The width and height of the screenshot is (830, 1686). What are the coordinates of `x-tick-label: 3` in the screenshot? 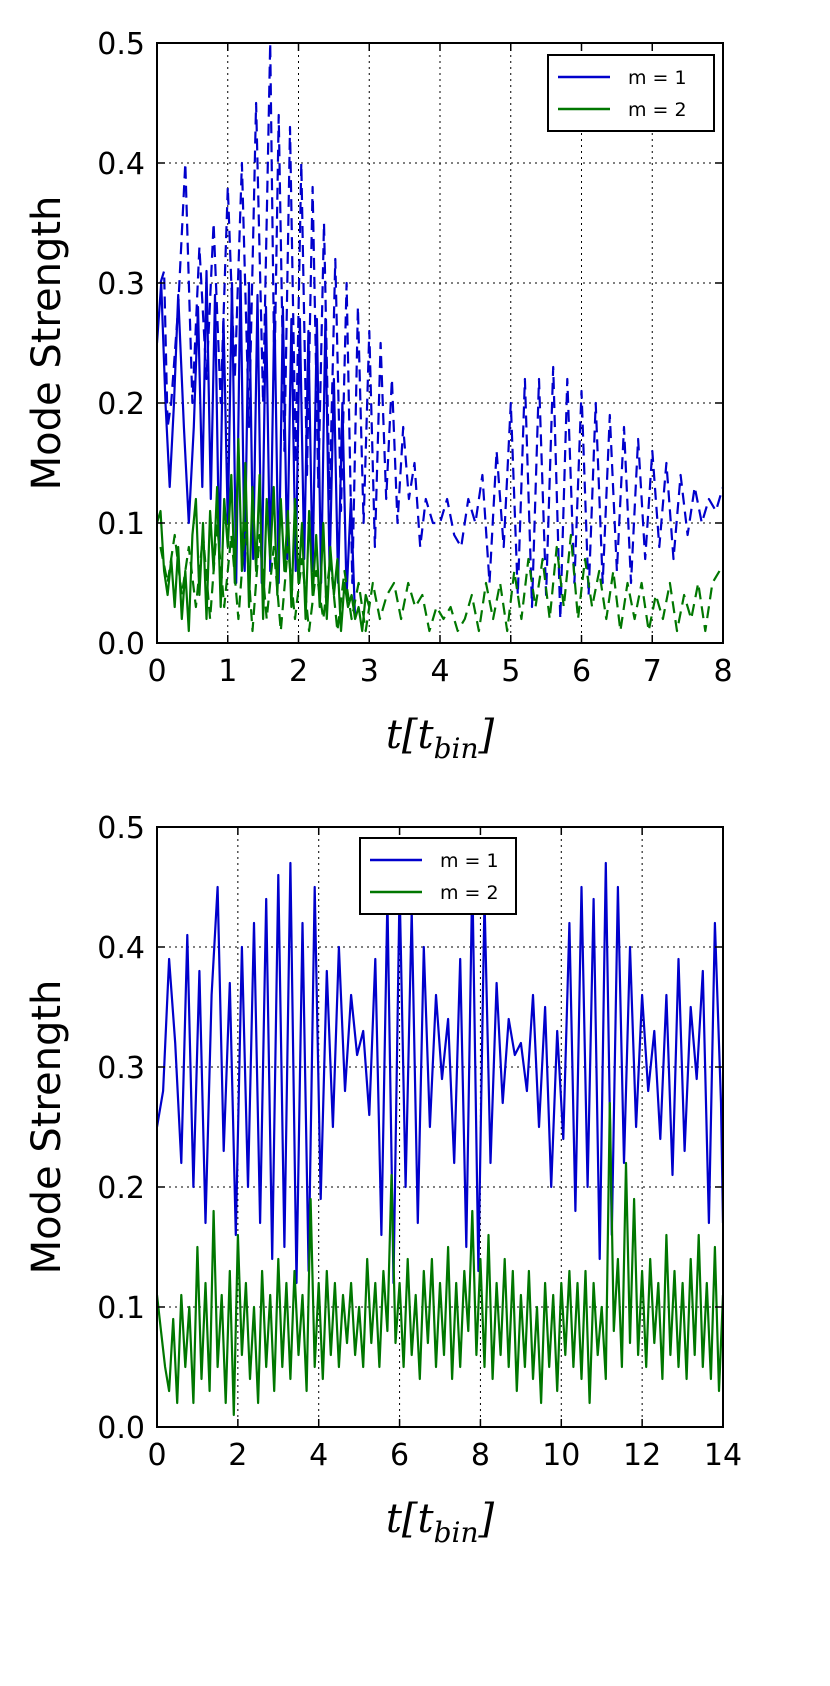 It's located at (369, 671).